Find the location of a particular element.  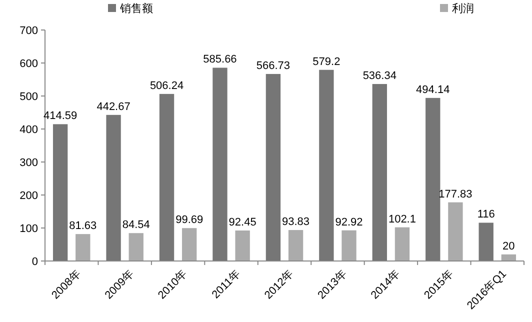

data-label: 579.2 is located at coordinates (326, 62).